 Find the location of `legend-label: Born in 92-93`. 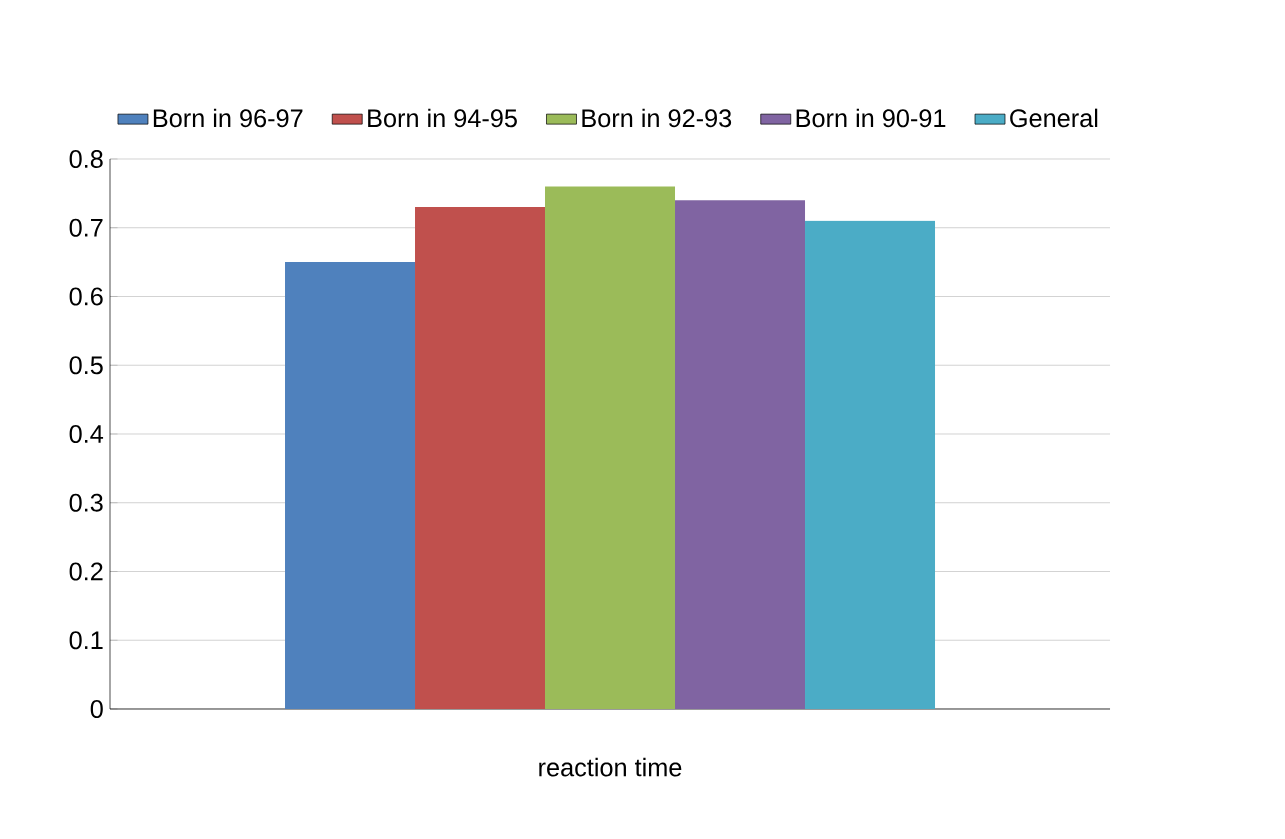

legend-label: Born in 92-93 is located at coordinates (657, 118).